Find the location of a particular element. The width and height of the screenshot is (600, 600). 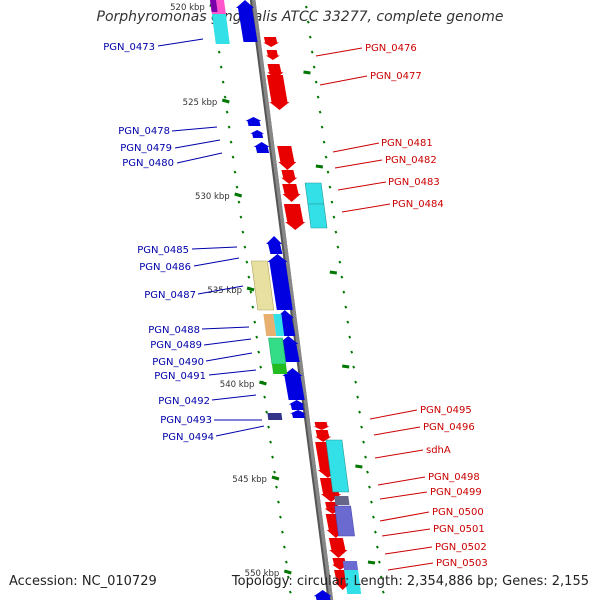

reverse-gene-label: PGN_0480 is located at coordinates (148, 163).